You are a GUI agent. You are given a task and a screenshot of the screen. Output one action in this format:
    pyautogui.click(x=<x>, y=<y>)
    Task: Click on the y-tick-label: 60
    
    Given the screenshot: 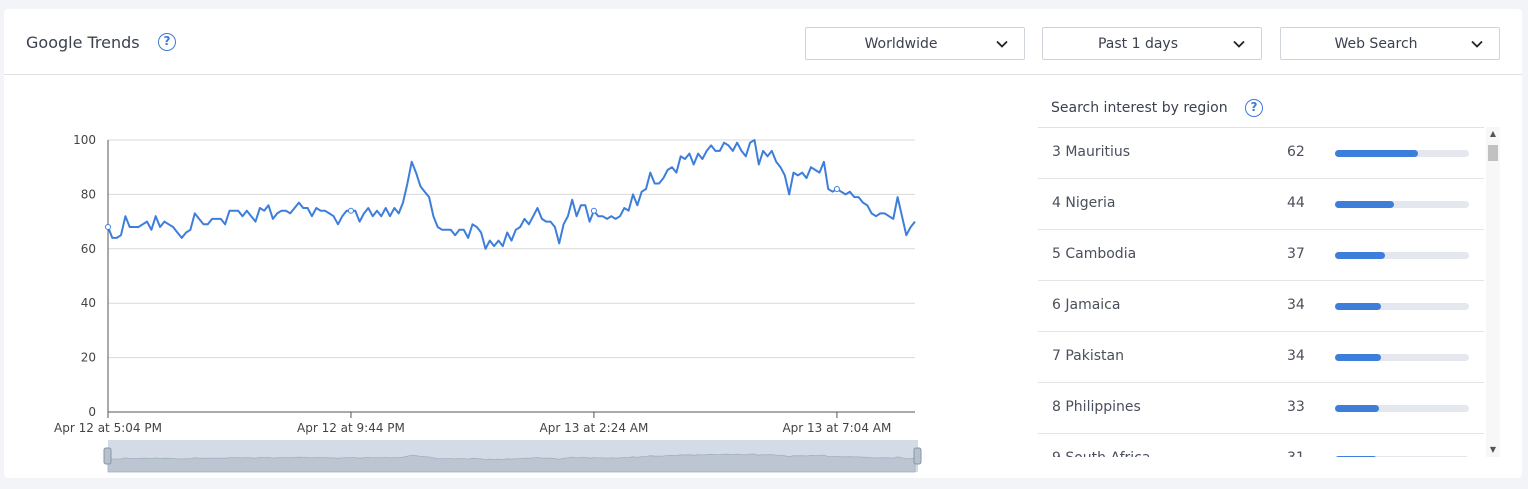 What is the action you would take?
    pyautogui.click(x=88, y=249)
    